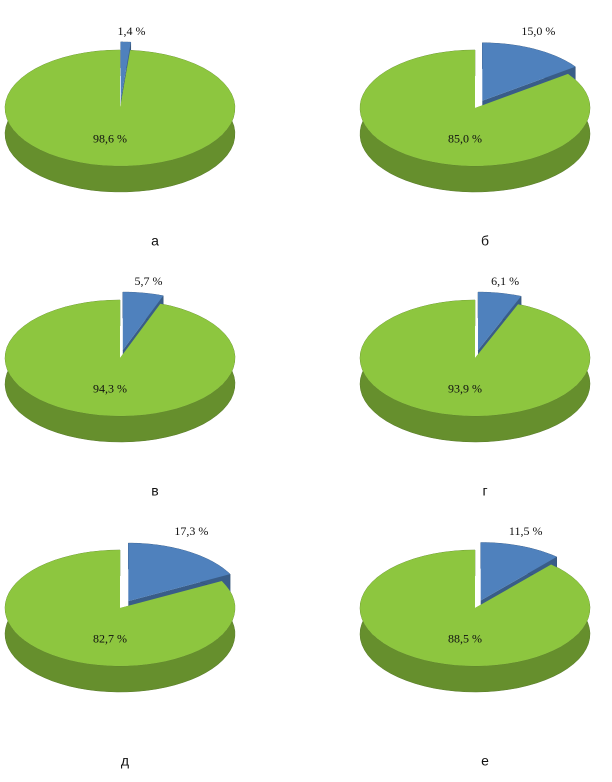 This screenshot has width=612, height=782. What do you see at coordinates (149, 281) in the screenshot?
I see `data-label: 5,7 %` at bounding box center [149, 281].